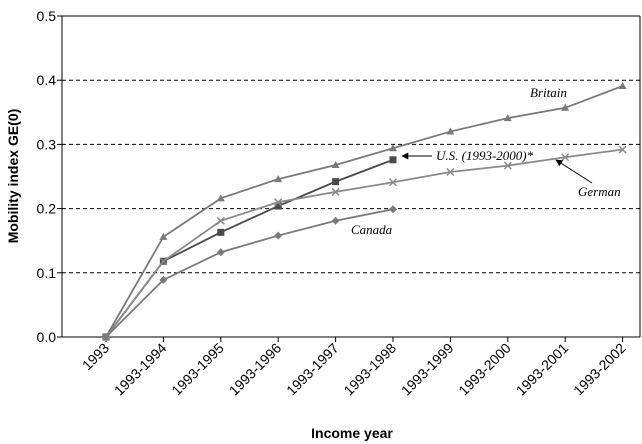 The width and height of the screenshot is (642, 444). I want to click on x-tick-label: 1993-1997, so click(312, 369).